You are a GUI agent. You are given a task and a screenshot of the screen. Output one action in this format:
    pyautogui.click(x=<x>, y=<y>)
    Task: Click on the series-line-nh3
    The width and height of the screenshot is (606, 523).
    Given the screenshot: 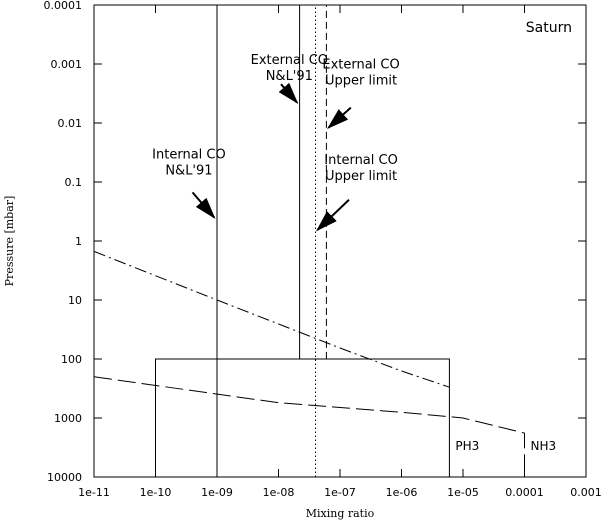 What is the action you would take?
    pyautogui.click(x=309, y=426)
    